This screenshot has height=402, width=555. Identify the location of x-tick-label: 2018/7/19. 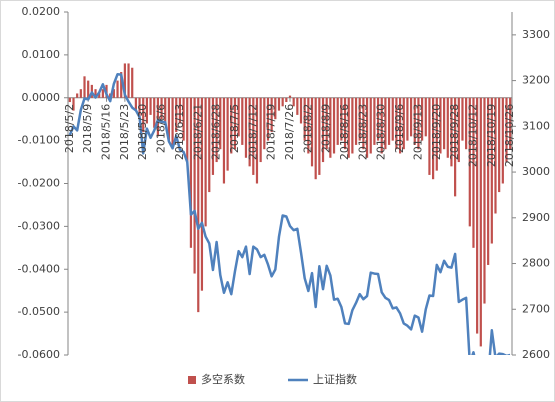
(271, 132).